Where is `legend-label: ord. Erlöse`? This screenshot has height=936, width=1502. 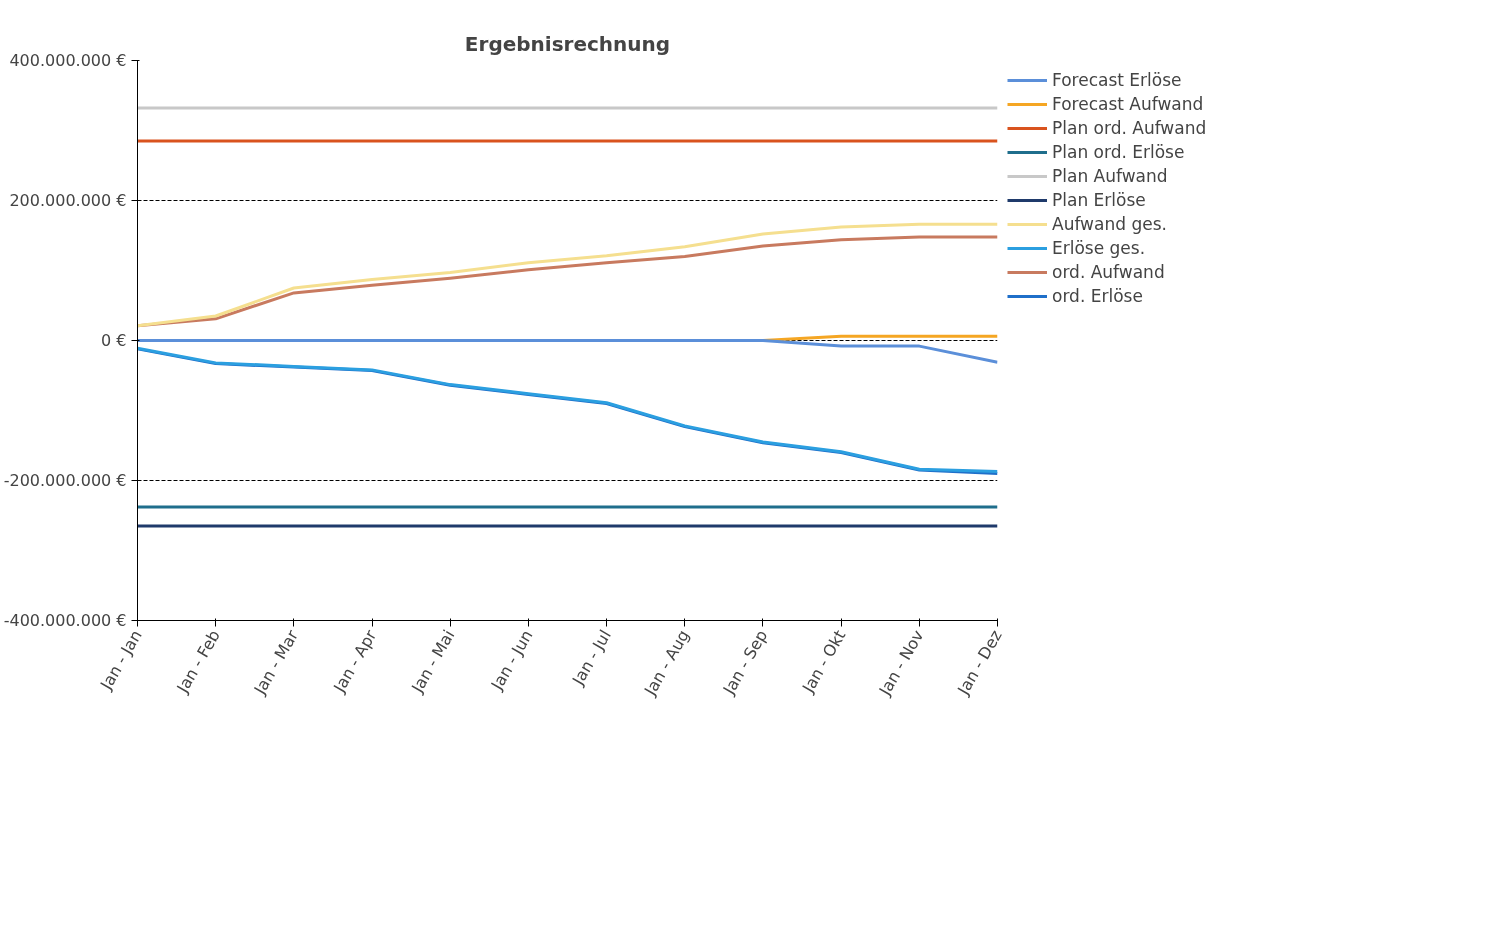 legend-label: ord. Erlöse is located at coordinates (1097, 296).